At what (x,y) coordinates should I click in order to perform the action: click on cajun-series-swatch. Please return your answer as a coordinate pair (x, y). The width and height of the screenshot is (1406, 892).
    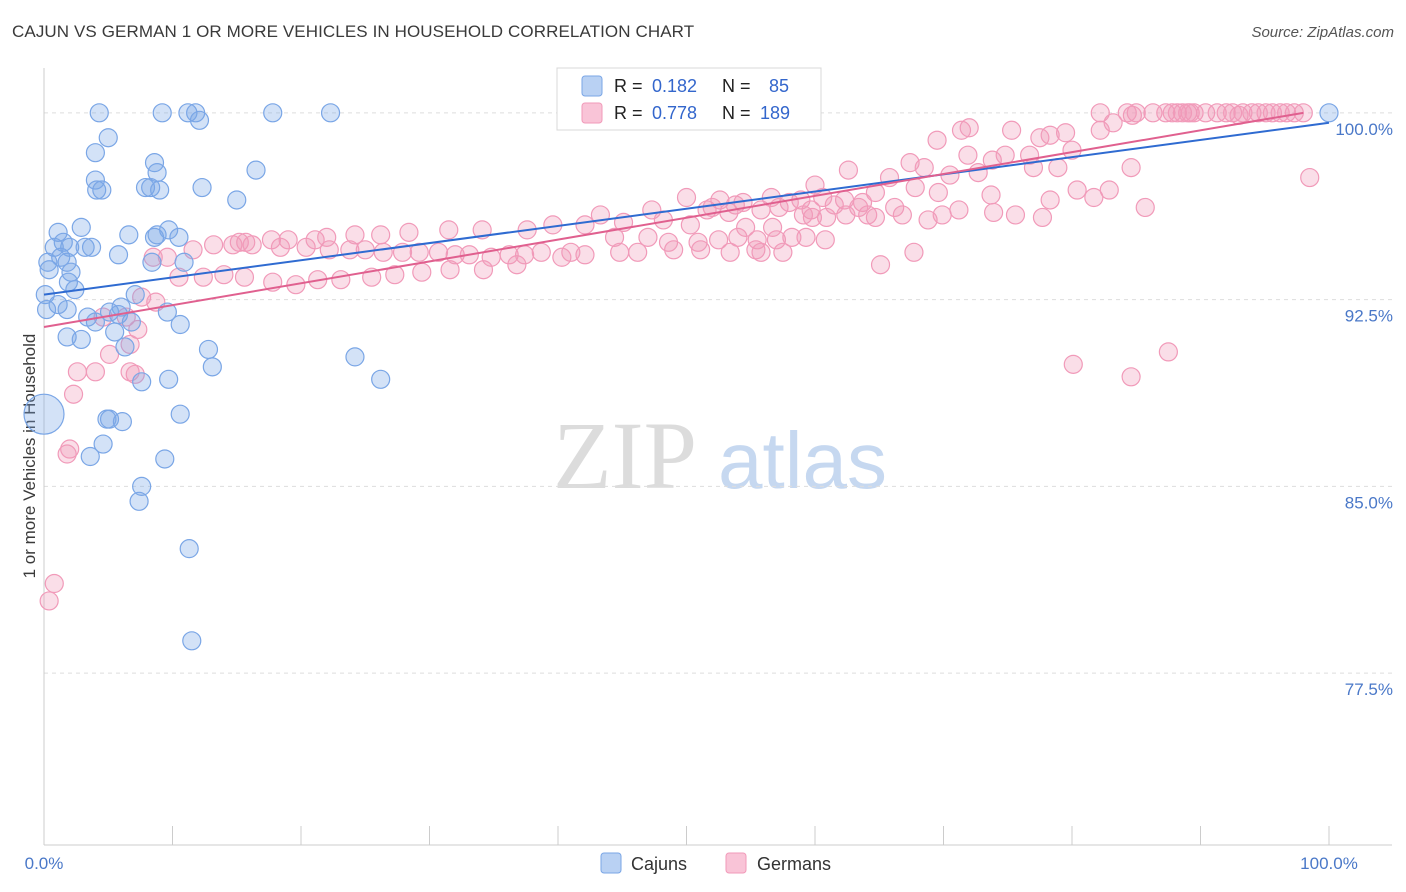
    Looking at the image, I should click on (611, 863).